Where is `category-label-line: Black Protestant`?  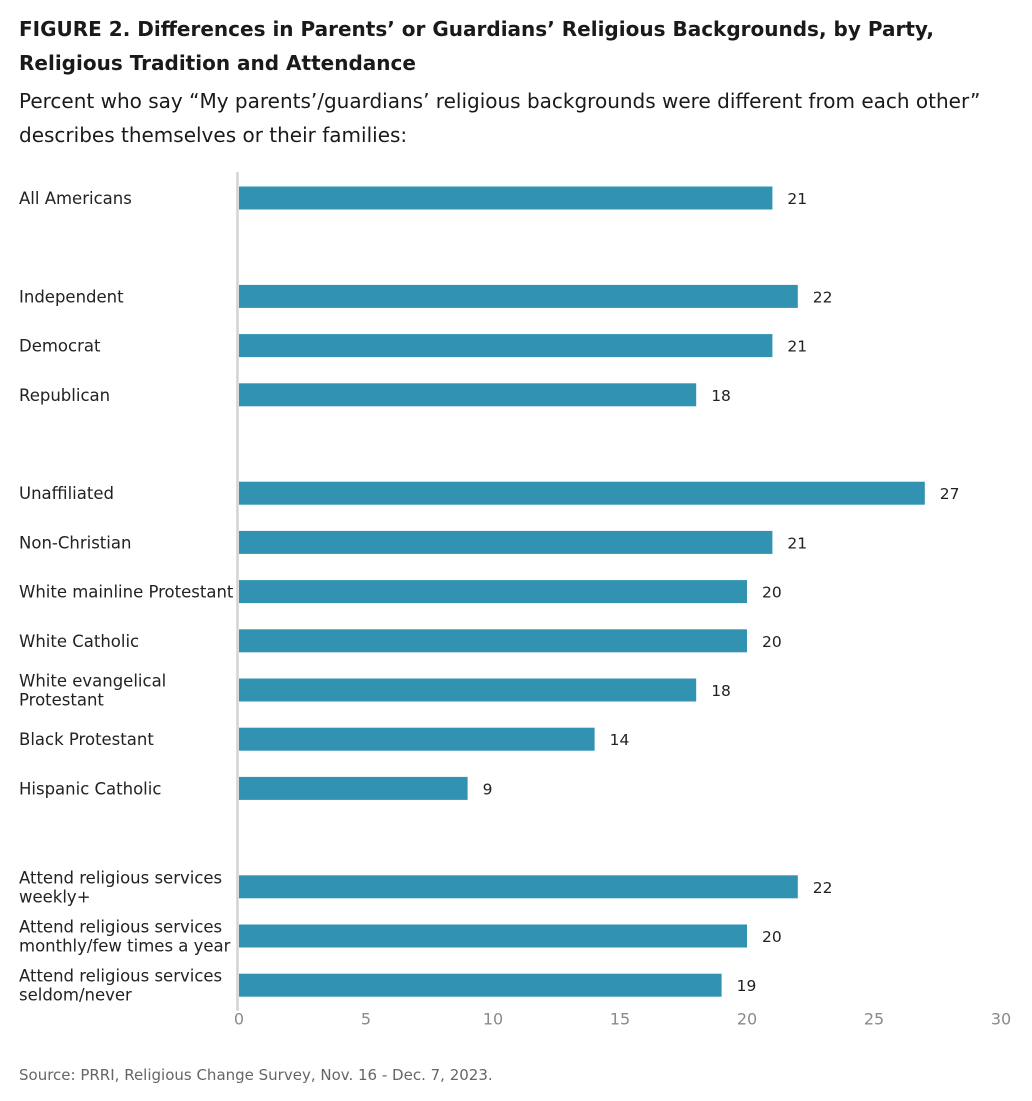
category-label-line: Black Protestant is located at coordinates (86, 739).